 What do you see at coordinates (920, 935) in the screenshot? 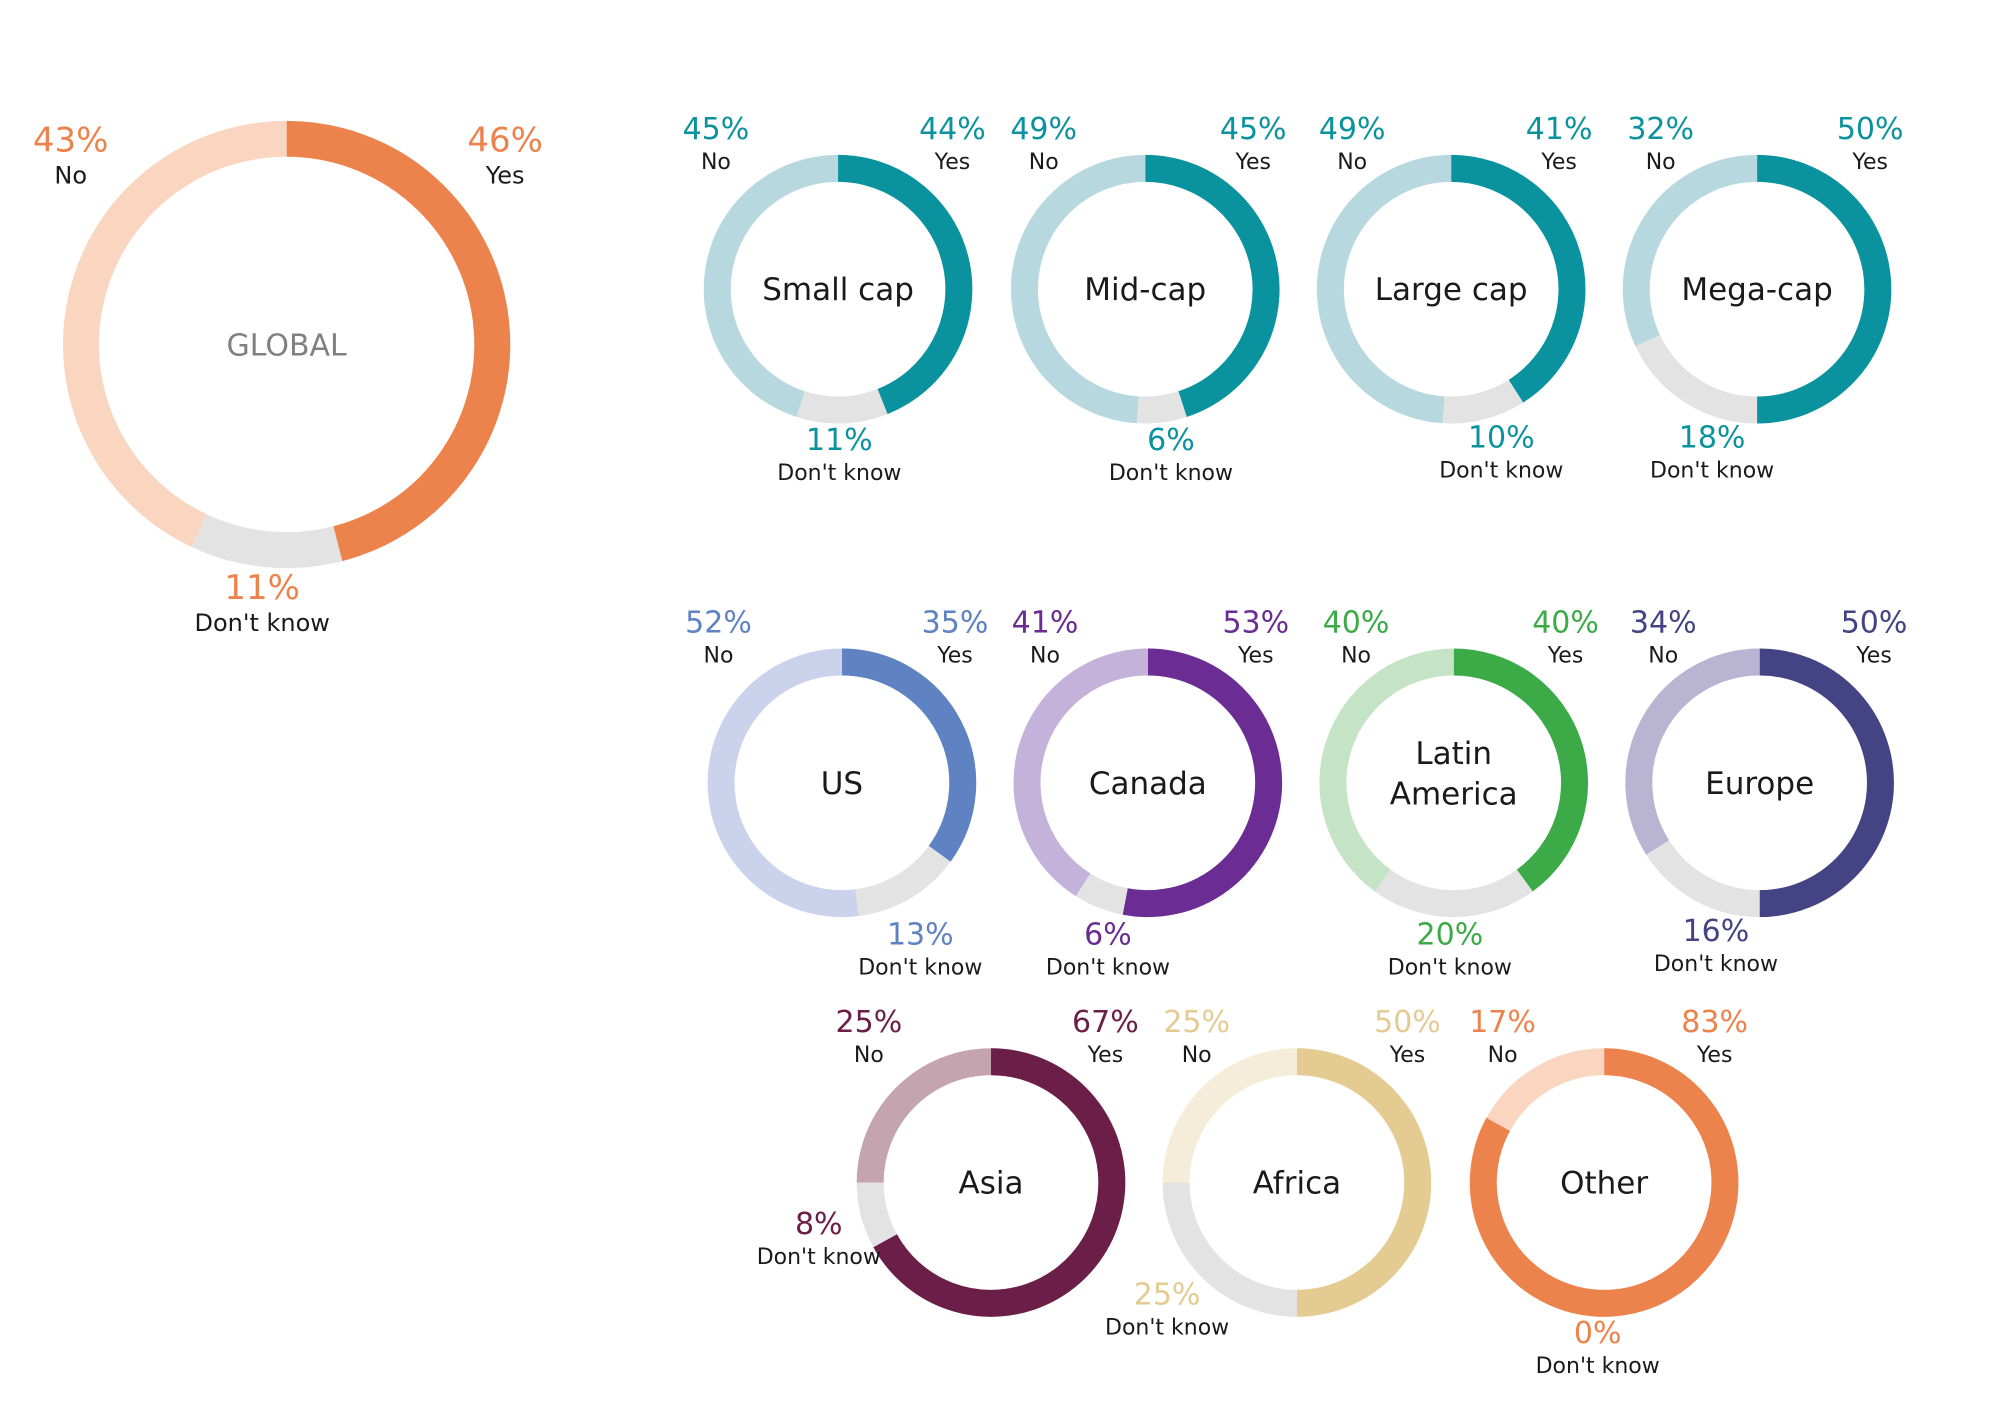
I see `value-label-don-t-know: 13%` at bounding box center [920, 935].